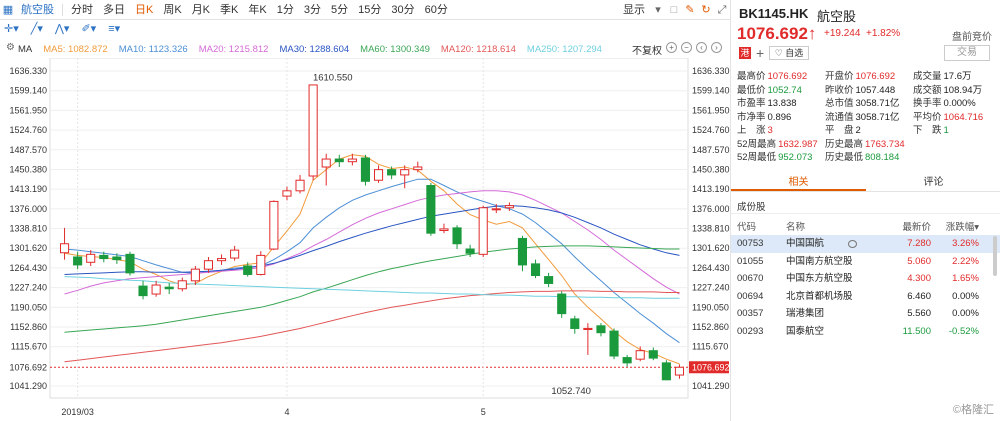 The image size is (1000, 421). What do you see at coordinates (28, 288) in the screenshot?
I see `y-tick-label-left: 1227.240` at bounding box center [28, 288].